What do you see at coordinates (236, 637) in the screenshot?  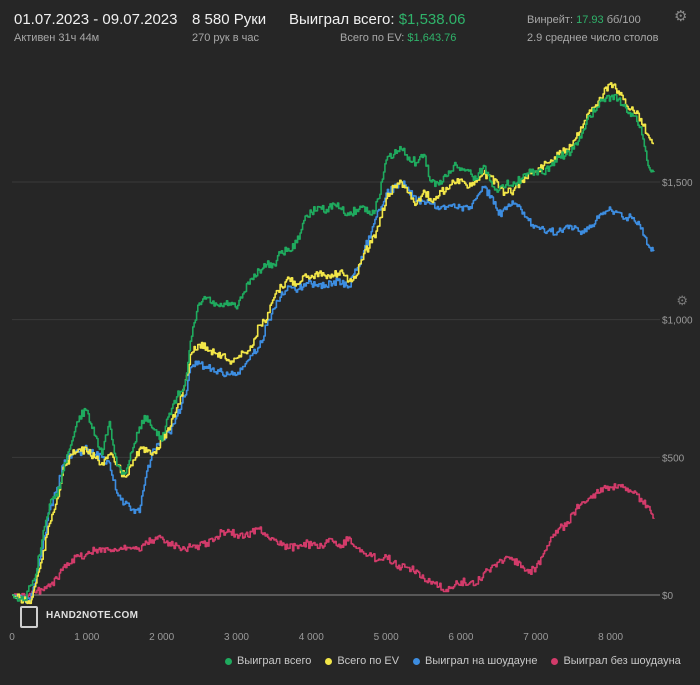 I see `x-tick-label: 3 000` at bounding box center [236, 637].